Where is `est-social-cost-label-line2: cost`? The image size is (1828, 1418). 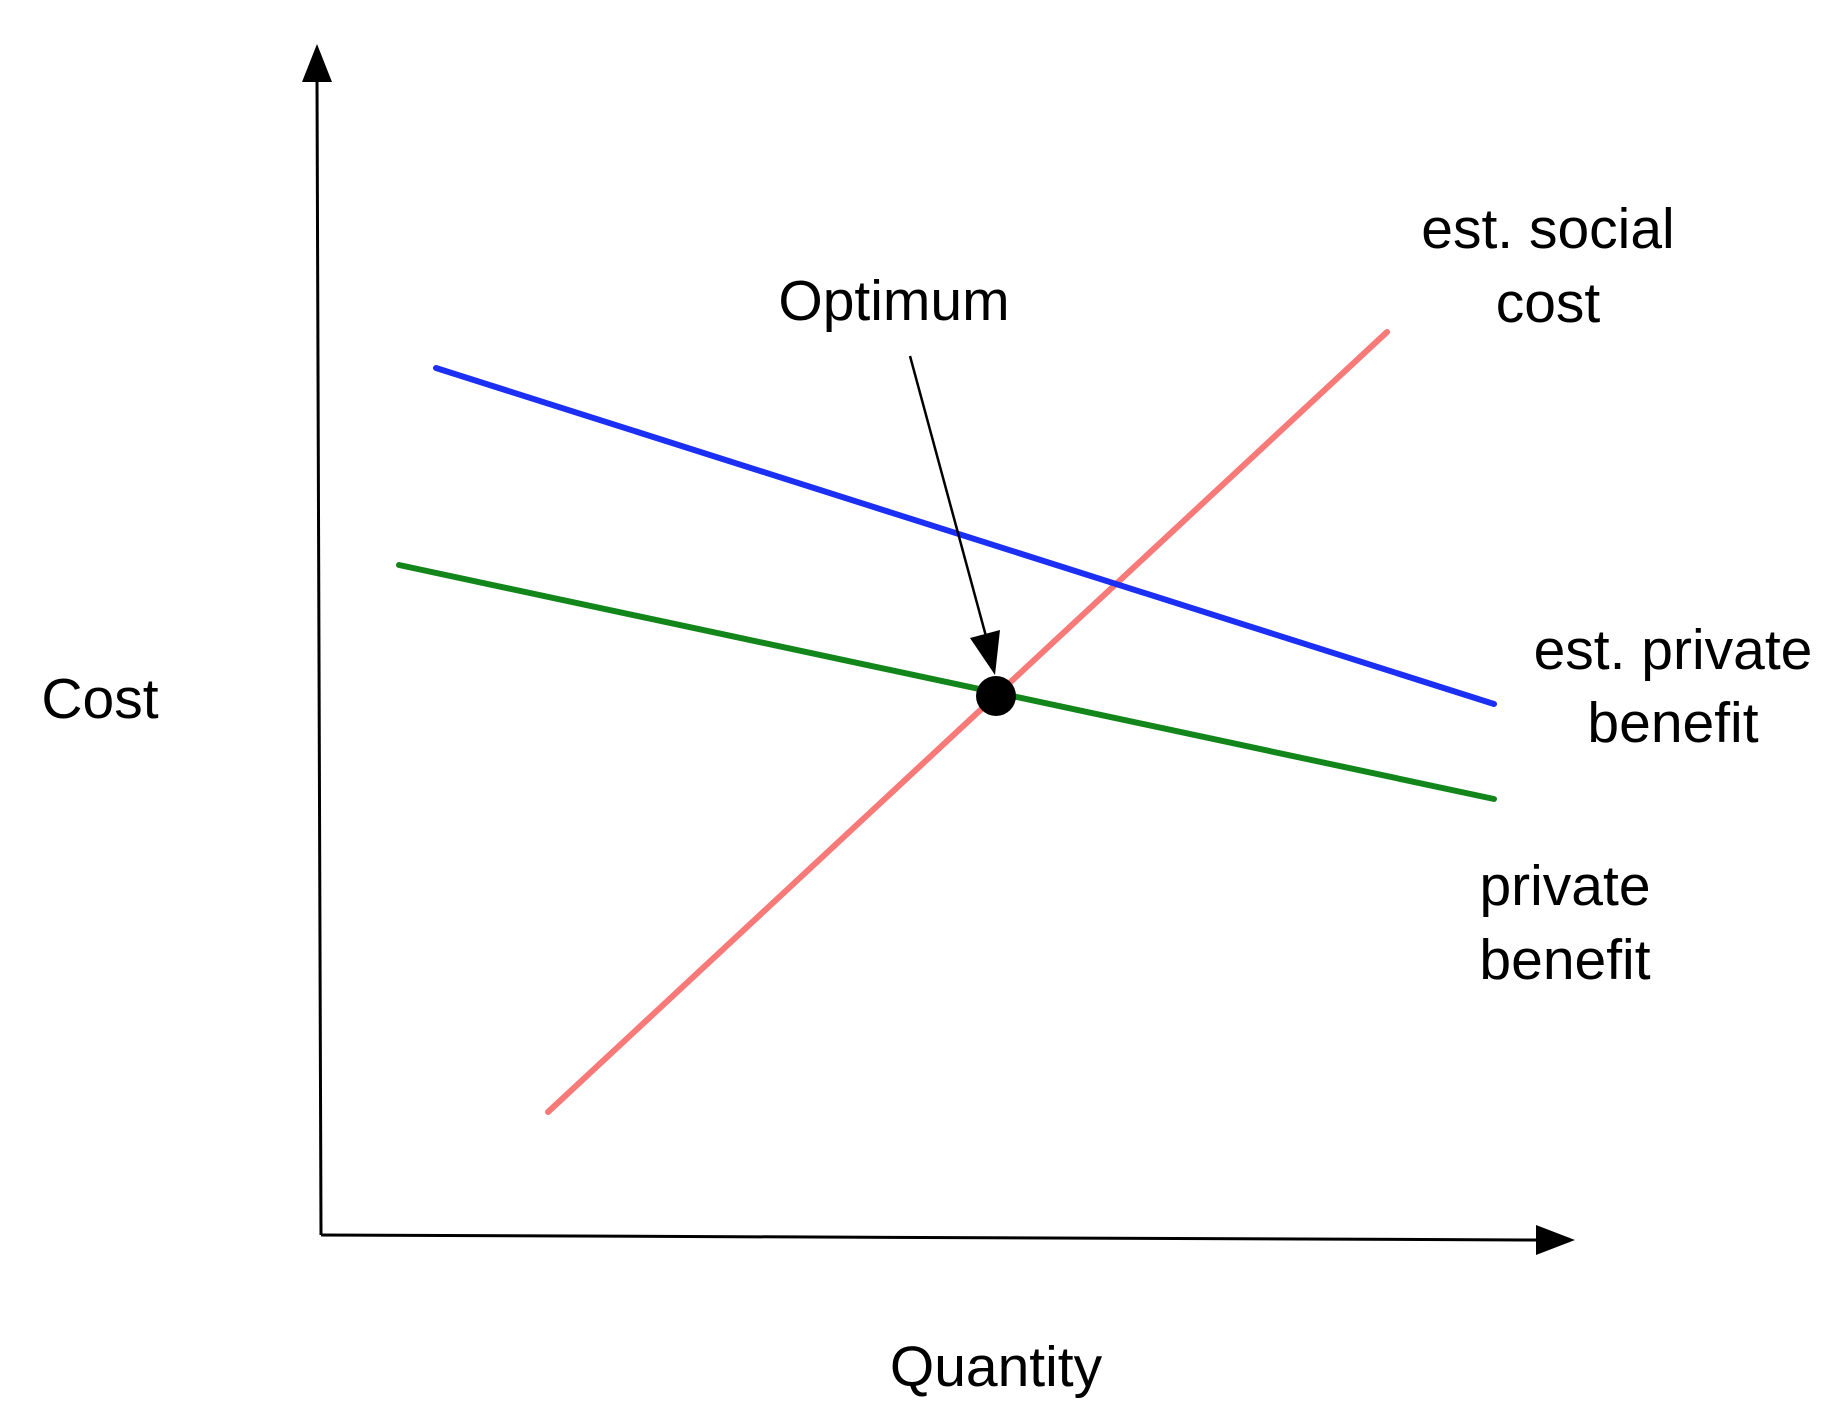
est-social-cost-label-line2: cost is located at coordinates (1548, 303).